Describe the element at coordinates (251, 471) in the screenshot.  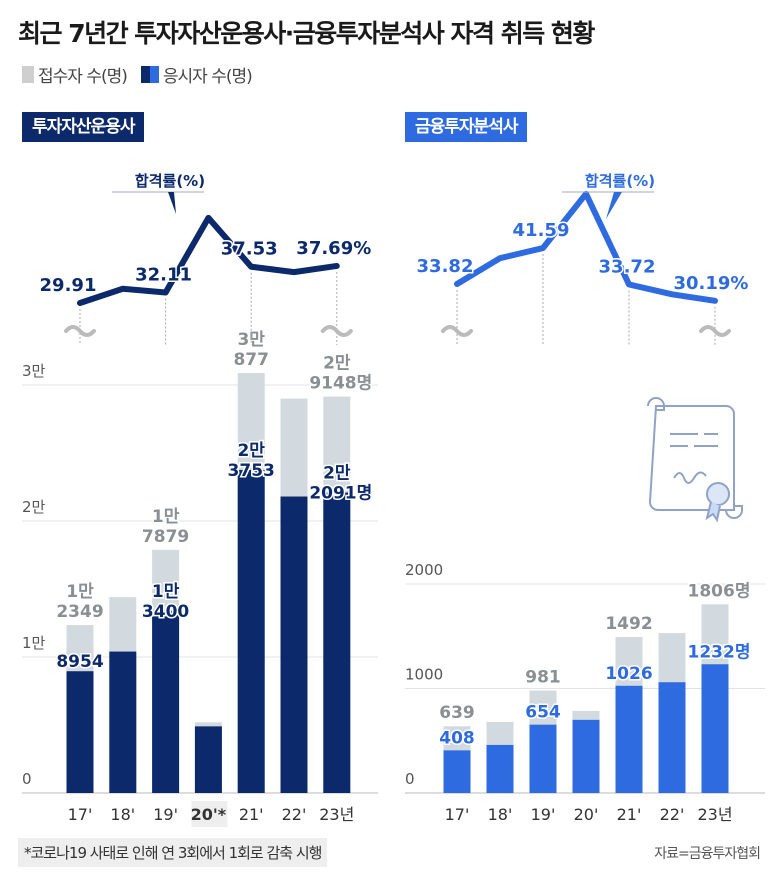
I see `data-label-takers: 3753` at that location.